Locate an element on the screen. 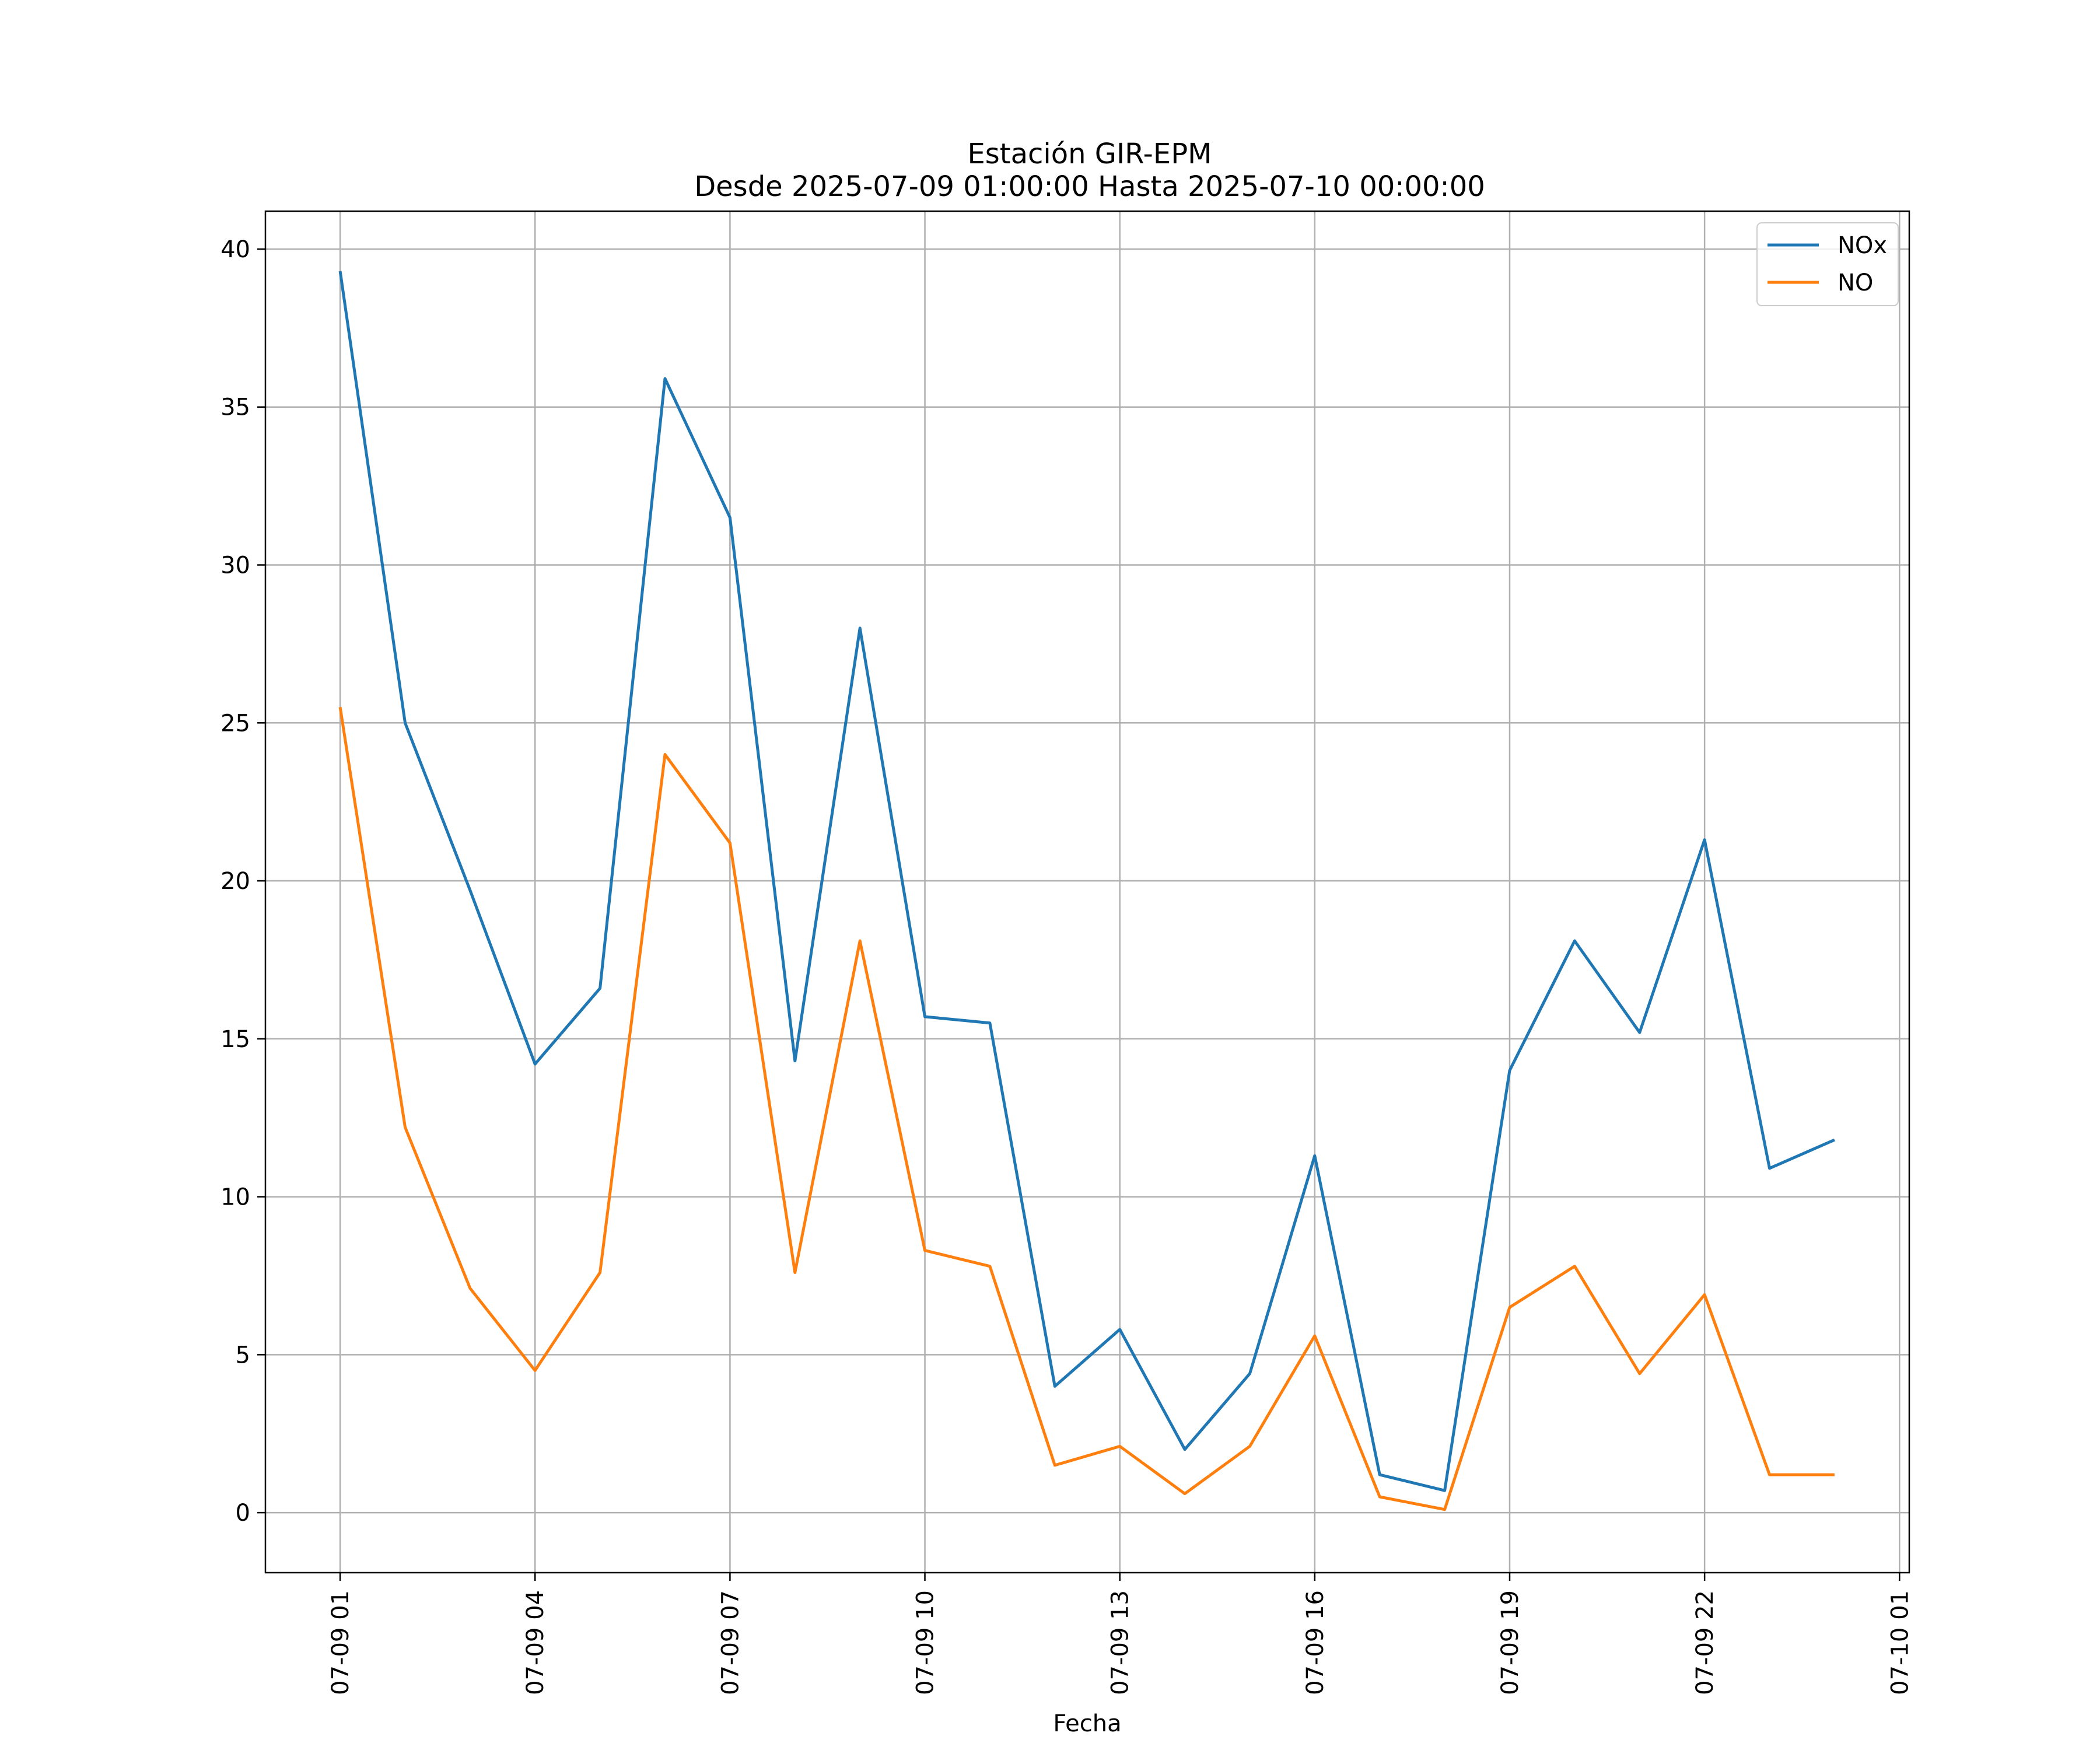 The image size is (2100, 1750). legend-label-nox: NOx is located at coordinates (1862, 245).